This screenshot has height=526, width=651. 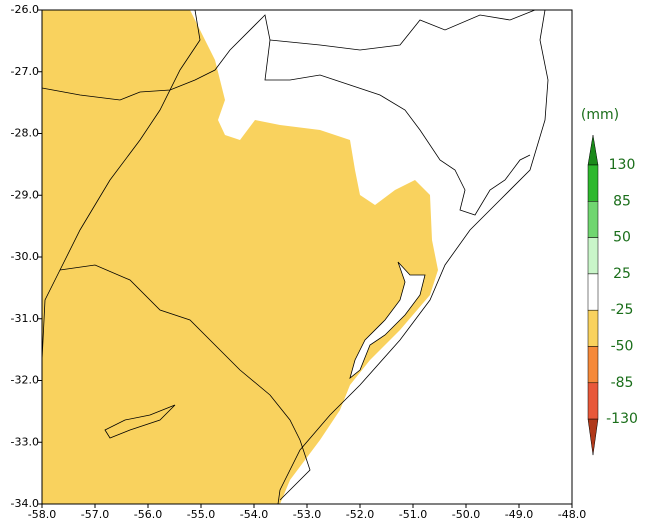 What do you see at coordinates (25, 503) in the screenshot?
I see `y-tick-label: -34.0` at bounding box center [25, 503].